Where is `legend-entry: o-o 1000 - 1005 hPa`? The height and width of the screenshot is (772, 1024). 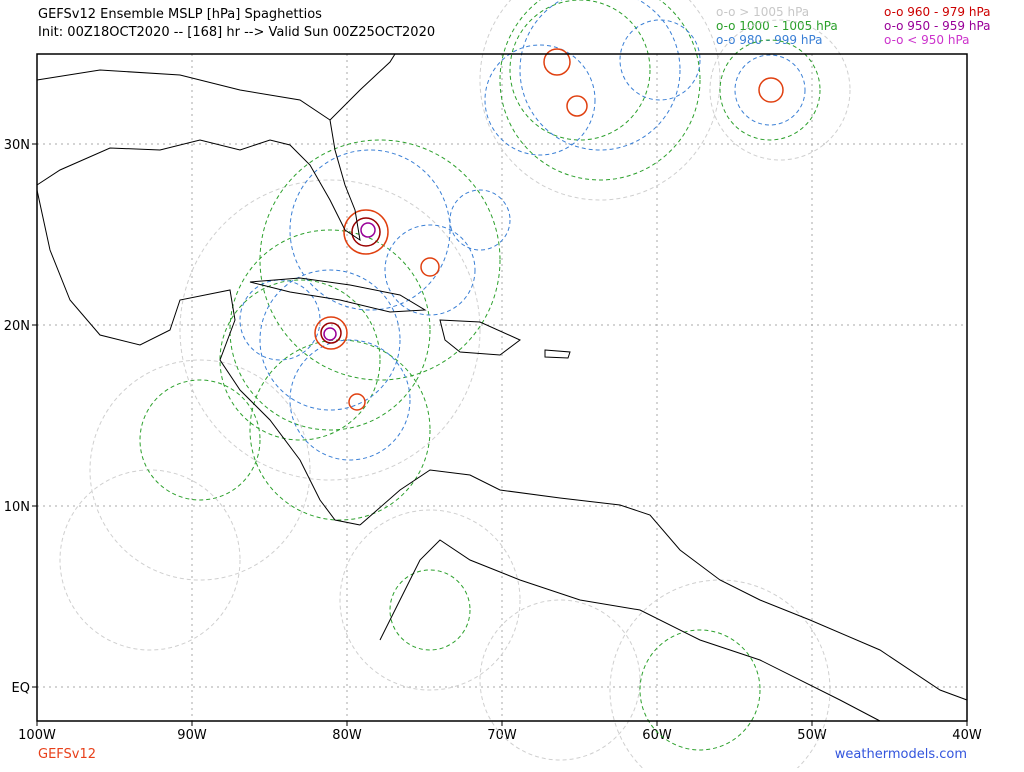 legend-entry: o-o 1000 - 1005 hPa is located at coordinates (777, 26).